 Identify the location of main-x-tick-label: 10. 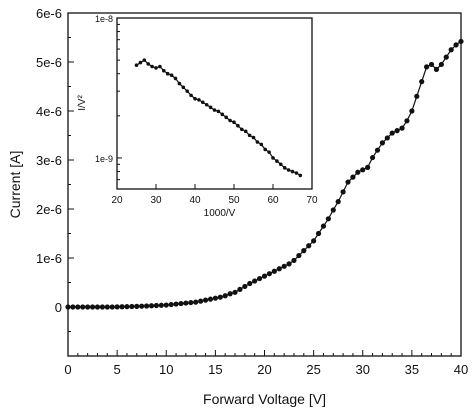
(166, 369).